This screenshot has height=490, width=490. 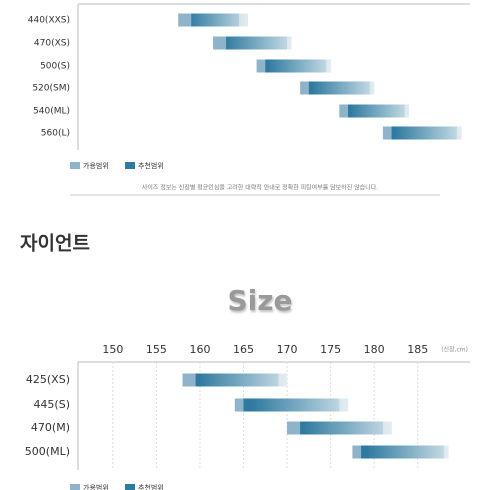 I want to click on row-label: 540(ML), so click(x=51, y=112).